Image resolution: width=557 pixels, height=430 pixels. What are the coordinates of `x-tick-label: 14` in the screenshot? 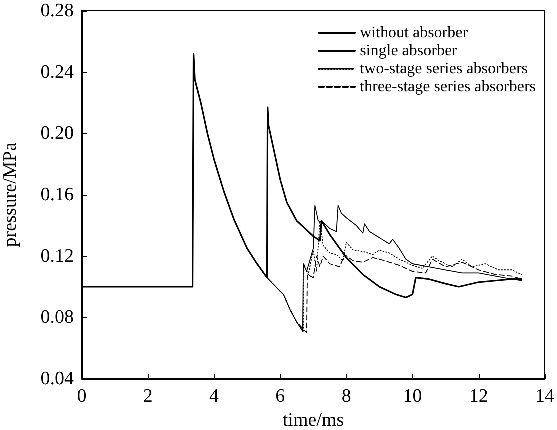 It's located at (545, 396).